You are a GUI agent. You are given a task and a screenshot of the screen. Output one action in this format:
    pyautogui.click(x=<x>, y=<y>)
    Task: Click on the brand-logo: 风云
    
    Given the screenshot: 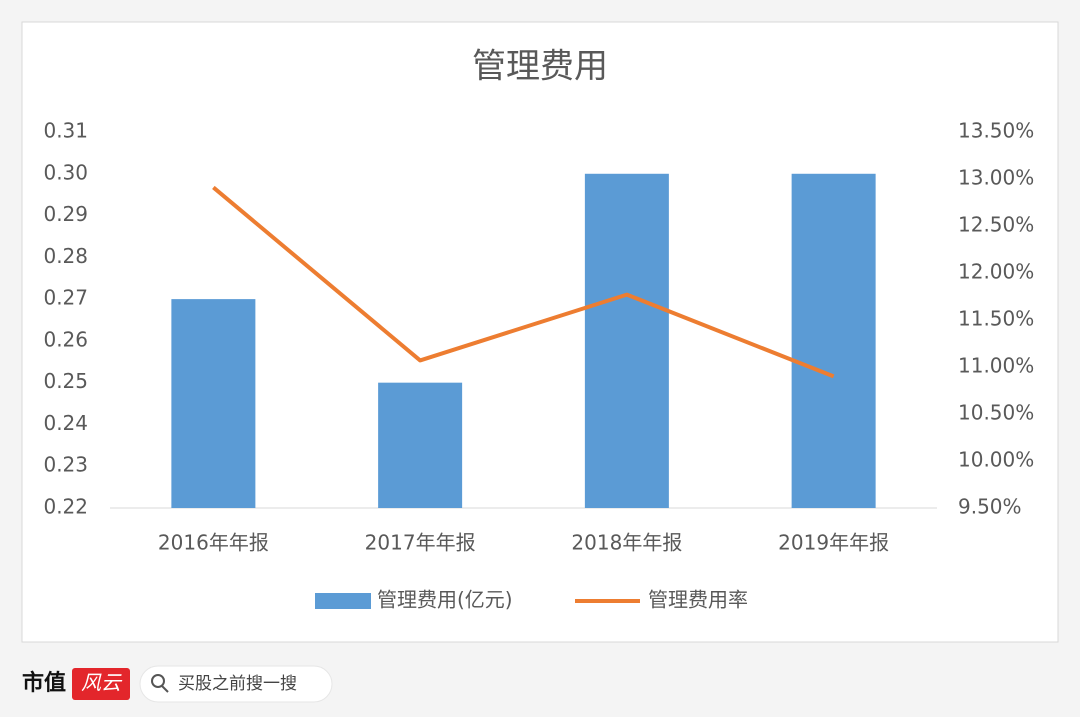 What is the action you would take?
    pyautogui.click(x=102, y=683)
    